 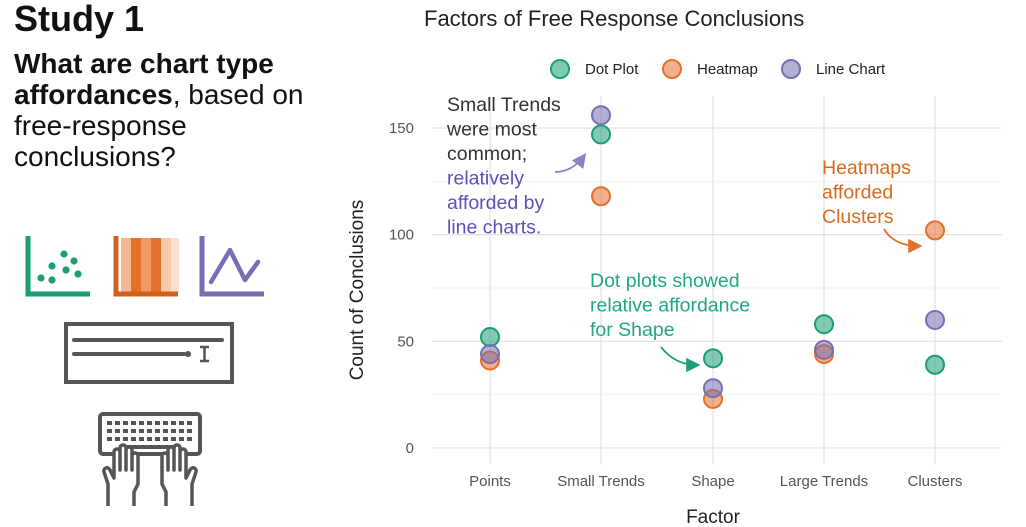 What do you see at coordinates (401, 128) in the screenshot?
I see `y-tick-label: 150` at bounding box center [401, 128].